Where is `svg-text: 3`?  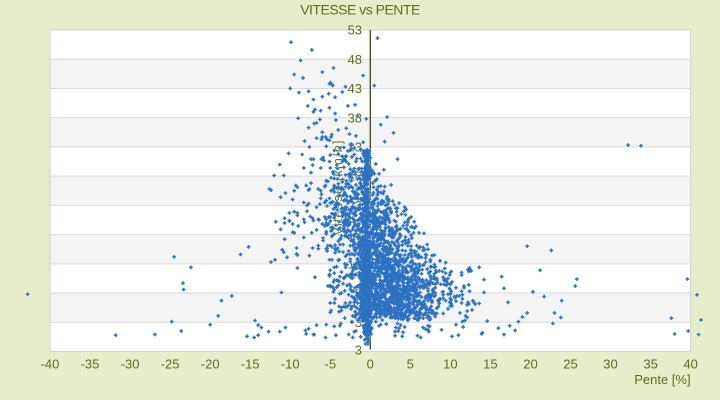
svg-text: 3 is located at coordinates (358, 350).